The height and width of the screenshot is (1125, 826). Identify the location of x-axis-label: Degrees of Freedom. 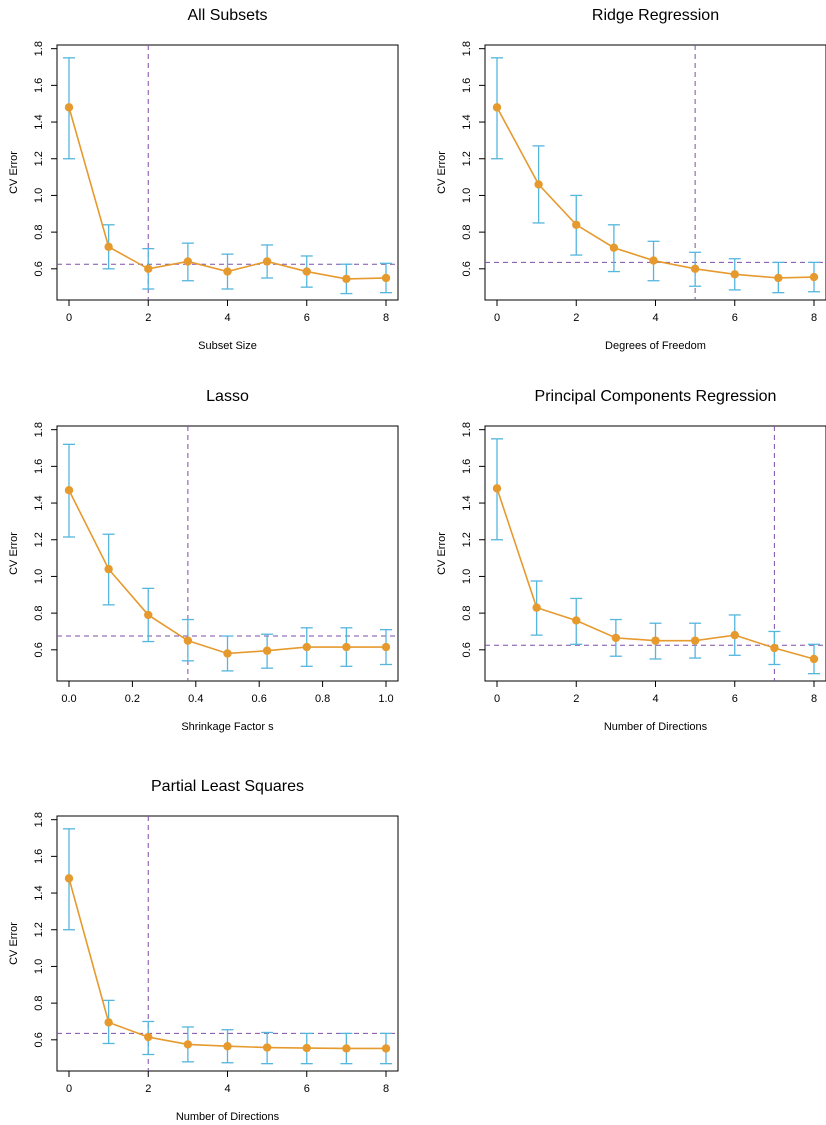
(655, 346).